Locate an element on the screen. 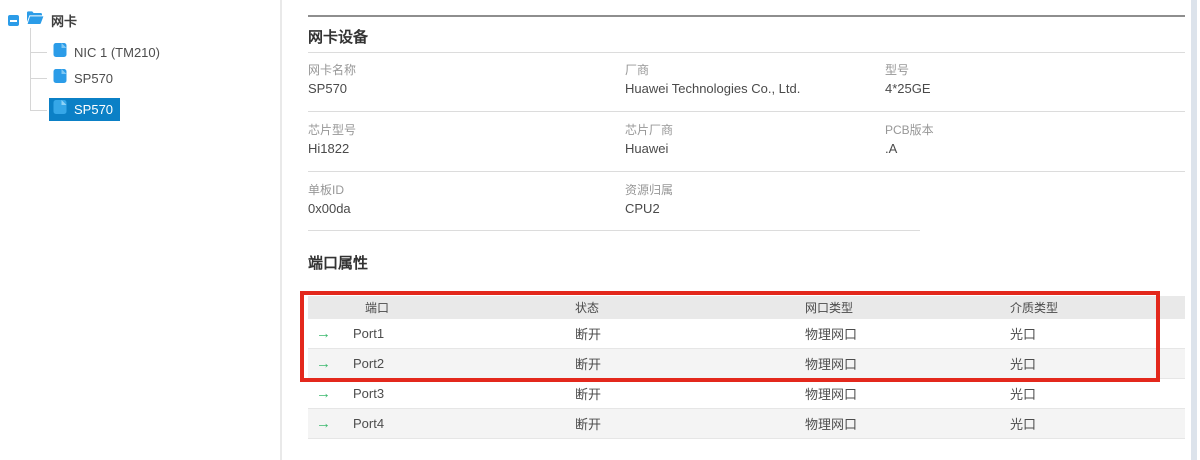  port-row-port4: → Port4 断开 物理网口 光口 is located at coordinates (746, 424).